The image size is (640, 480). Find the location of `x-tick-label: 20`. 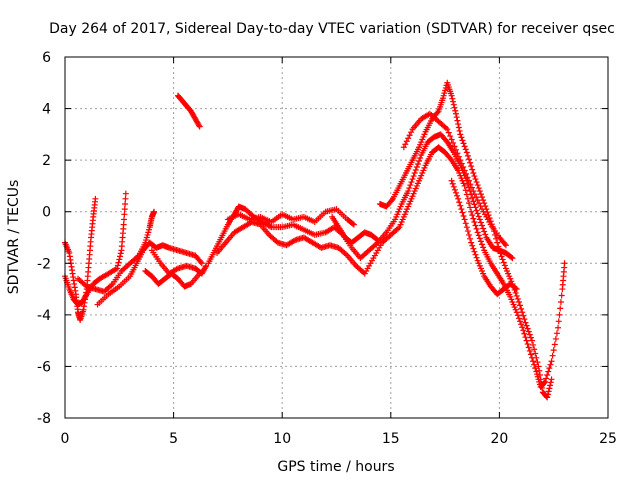

x-tick-label: 20 is located at coordinates (499, 439).